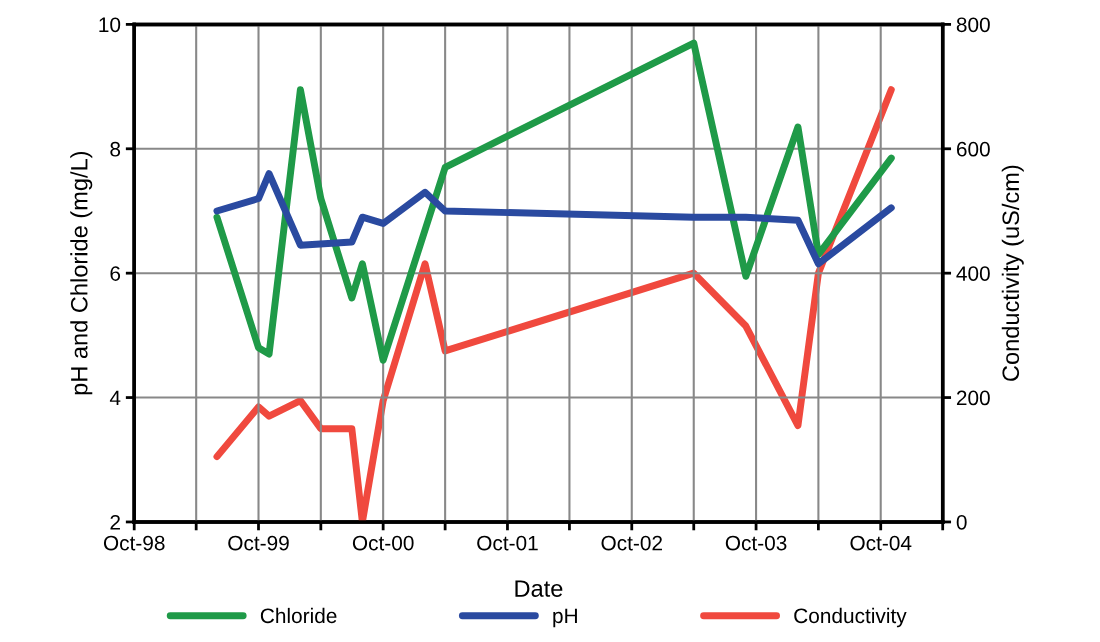  What do you see at coordinates (134, 543) in the screenshot?
I see `x-tick-label: Oct-98` at bounding box center [134, 543].